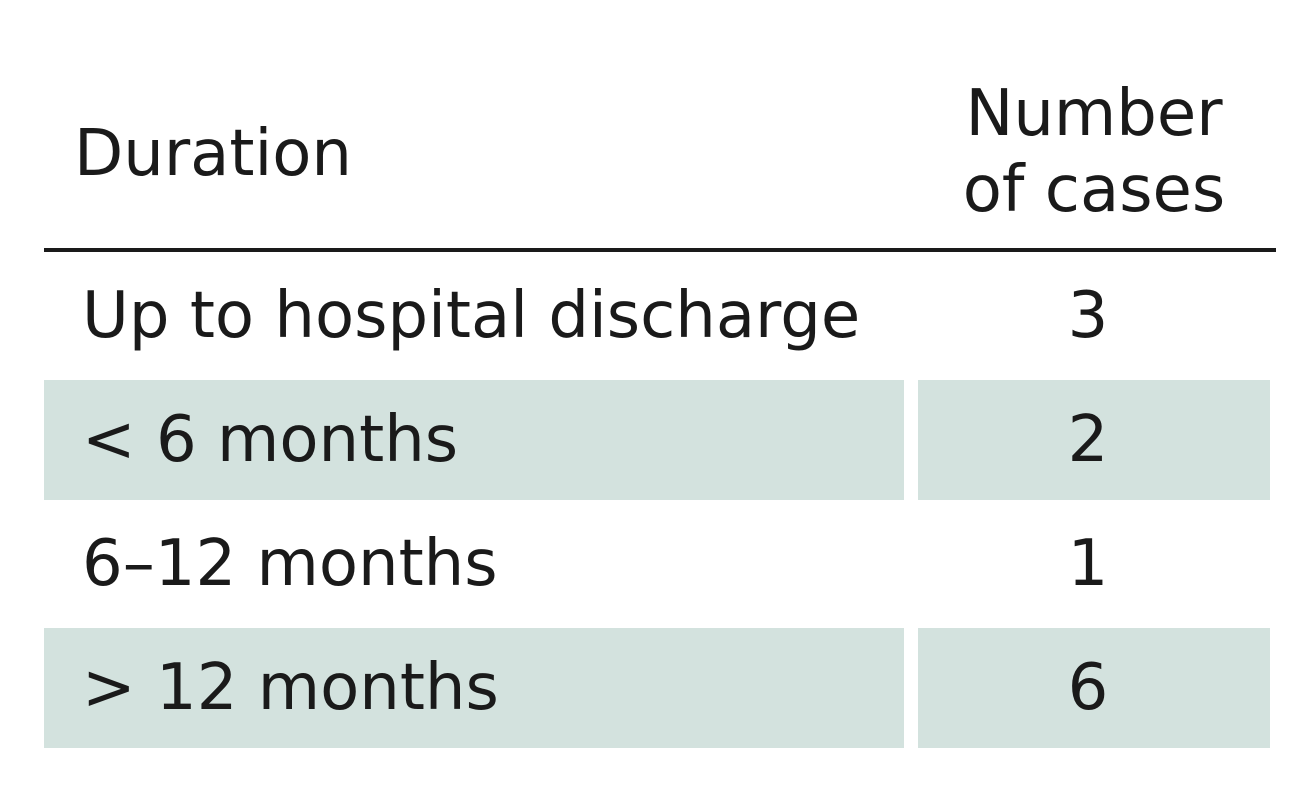  Describe the element at coordinates (1088, 564) in the screenshot. I see `cases-text: 1` at that location.